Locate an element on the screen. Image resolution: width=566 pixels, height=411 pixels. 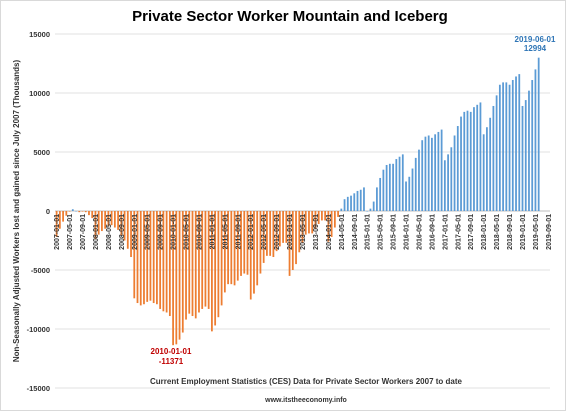
x-tick-label: 2014-01-01 is located at coordinates (329, 232).